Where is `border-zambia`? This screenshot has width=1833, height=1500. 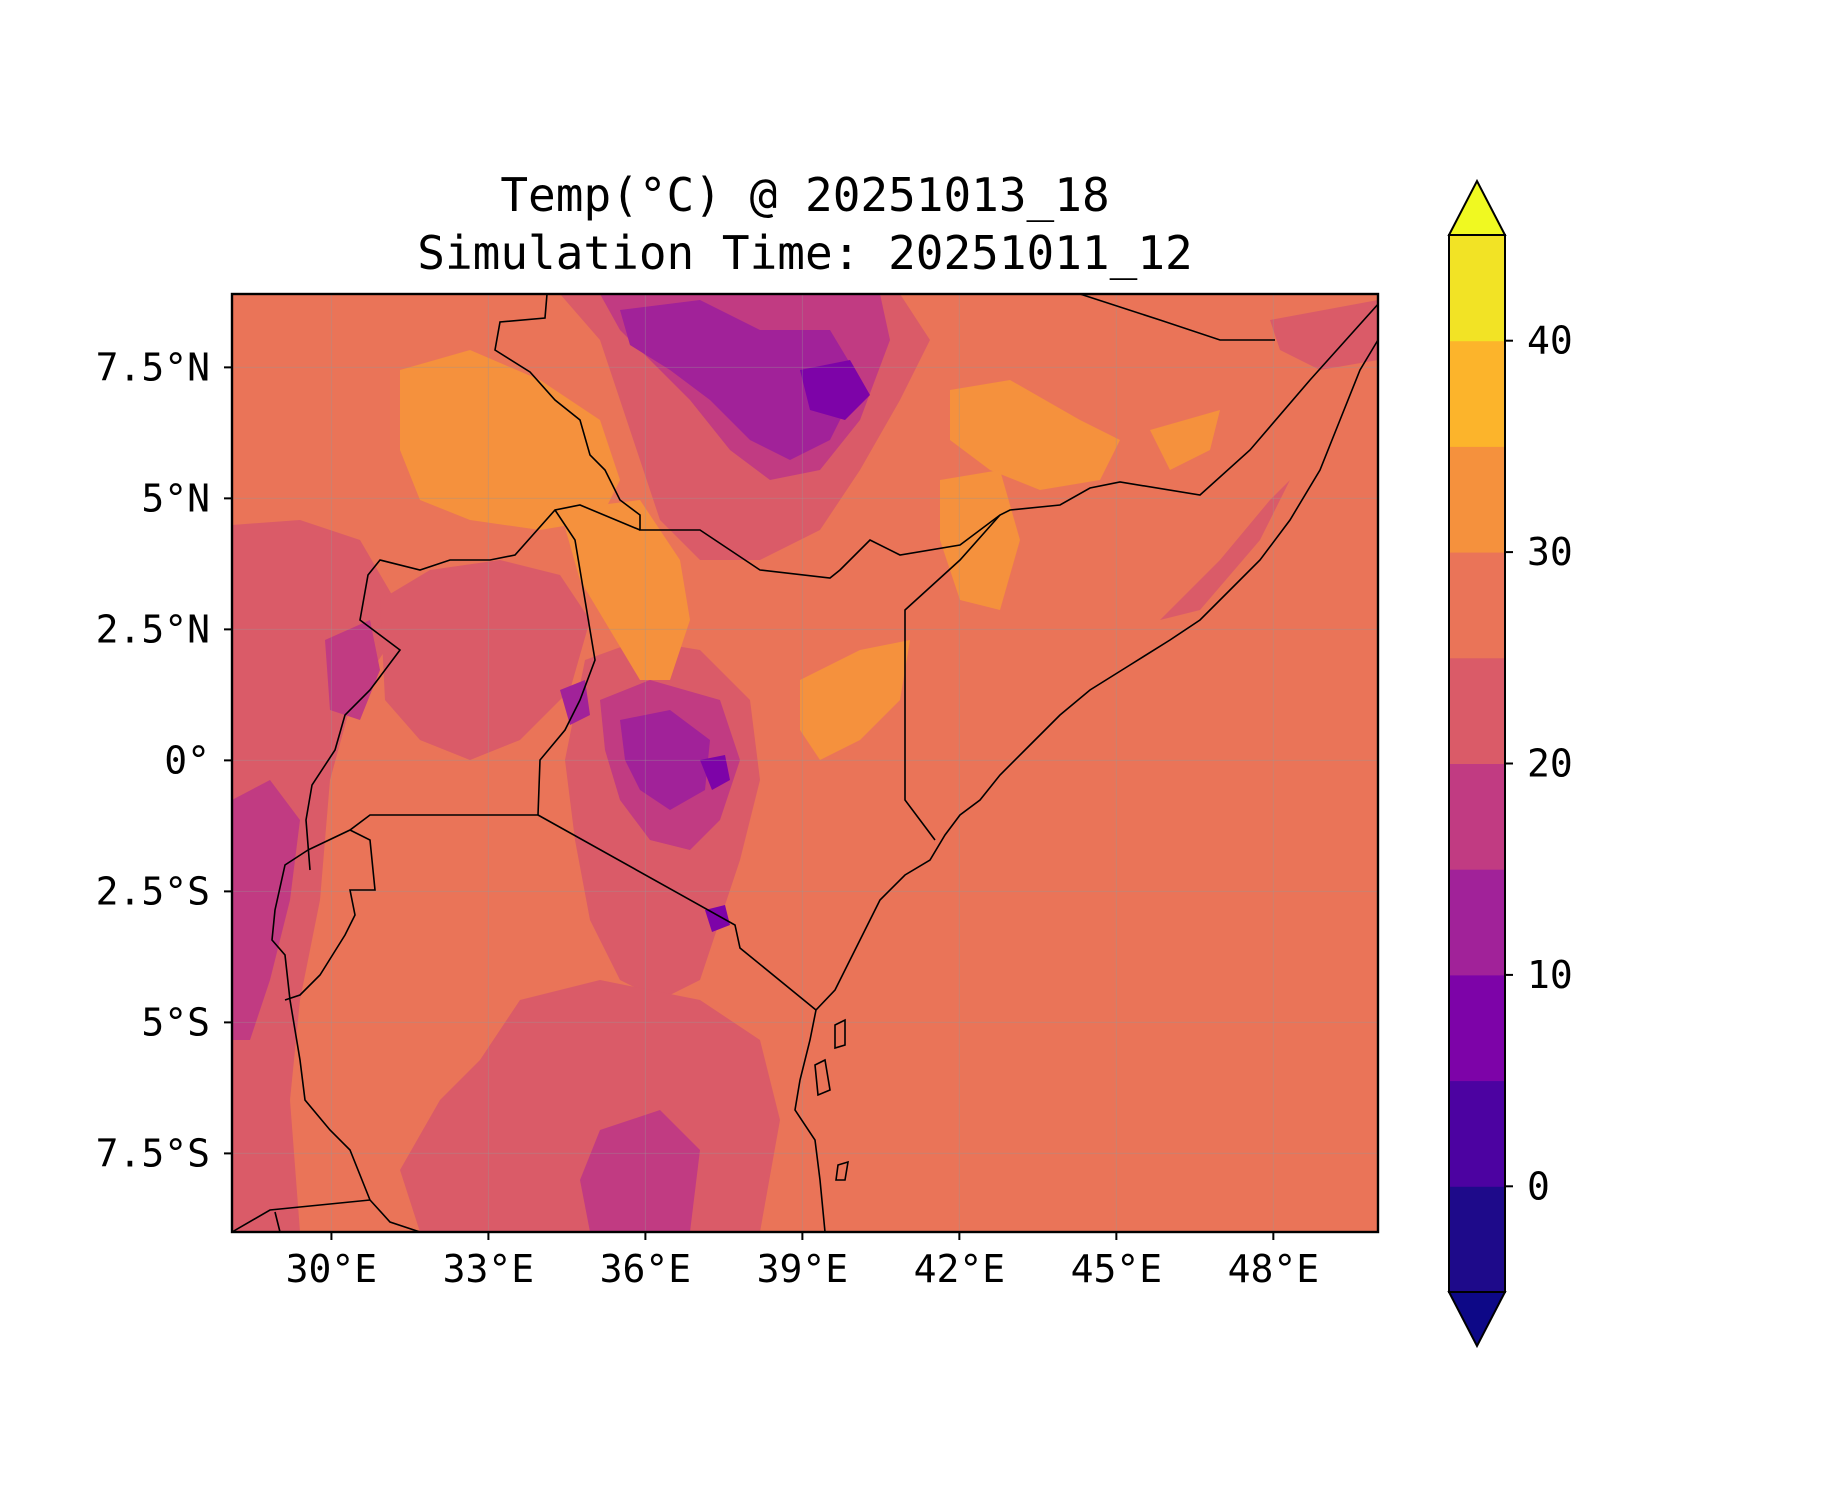
border-zambia is located at coordinates (301, 1215).